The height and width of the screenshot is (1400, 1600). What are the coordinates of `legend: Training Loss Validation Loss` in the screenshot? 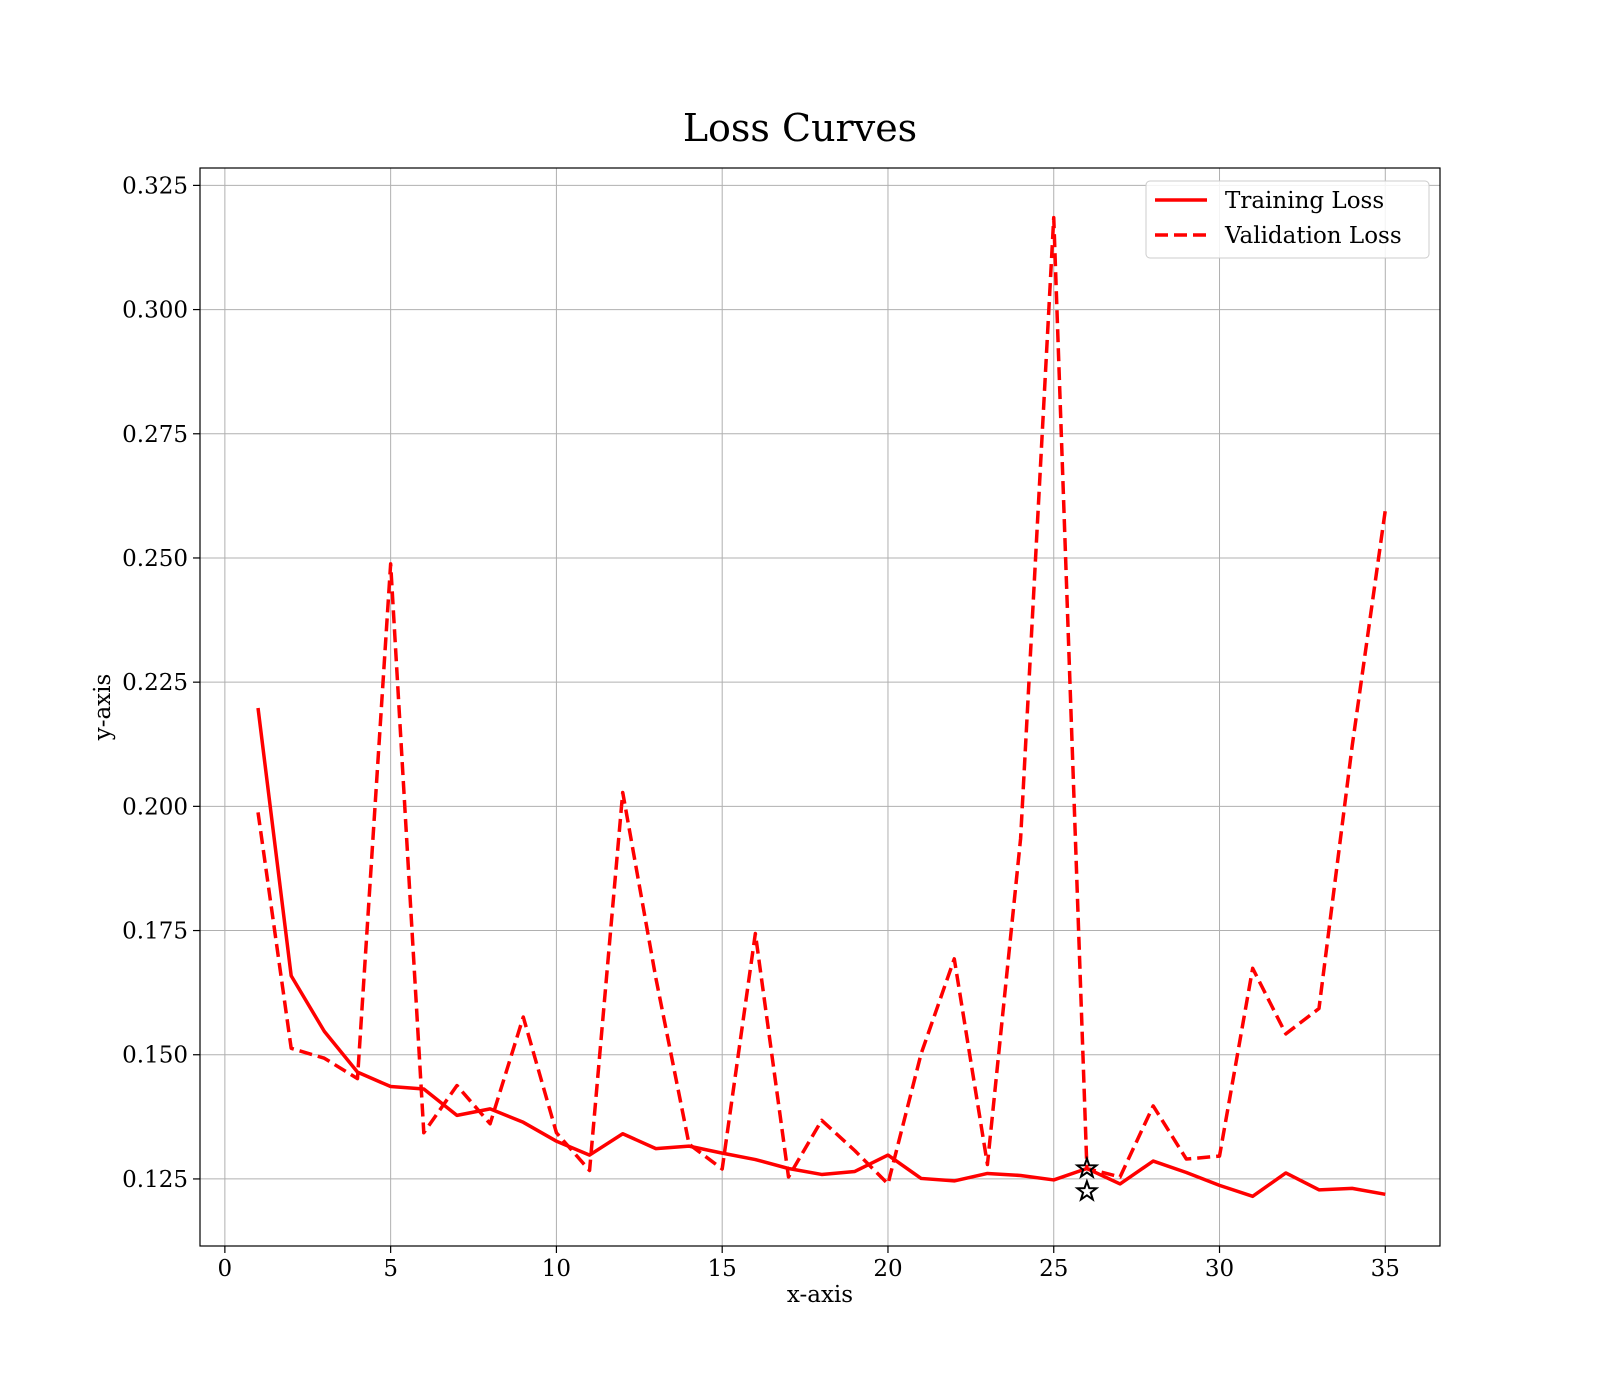 It's located at (1287, 219).